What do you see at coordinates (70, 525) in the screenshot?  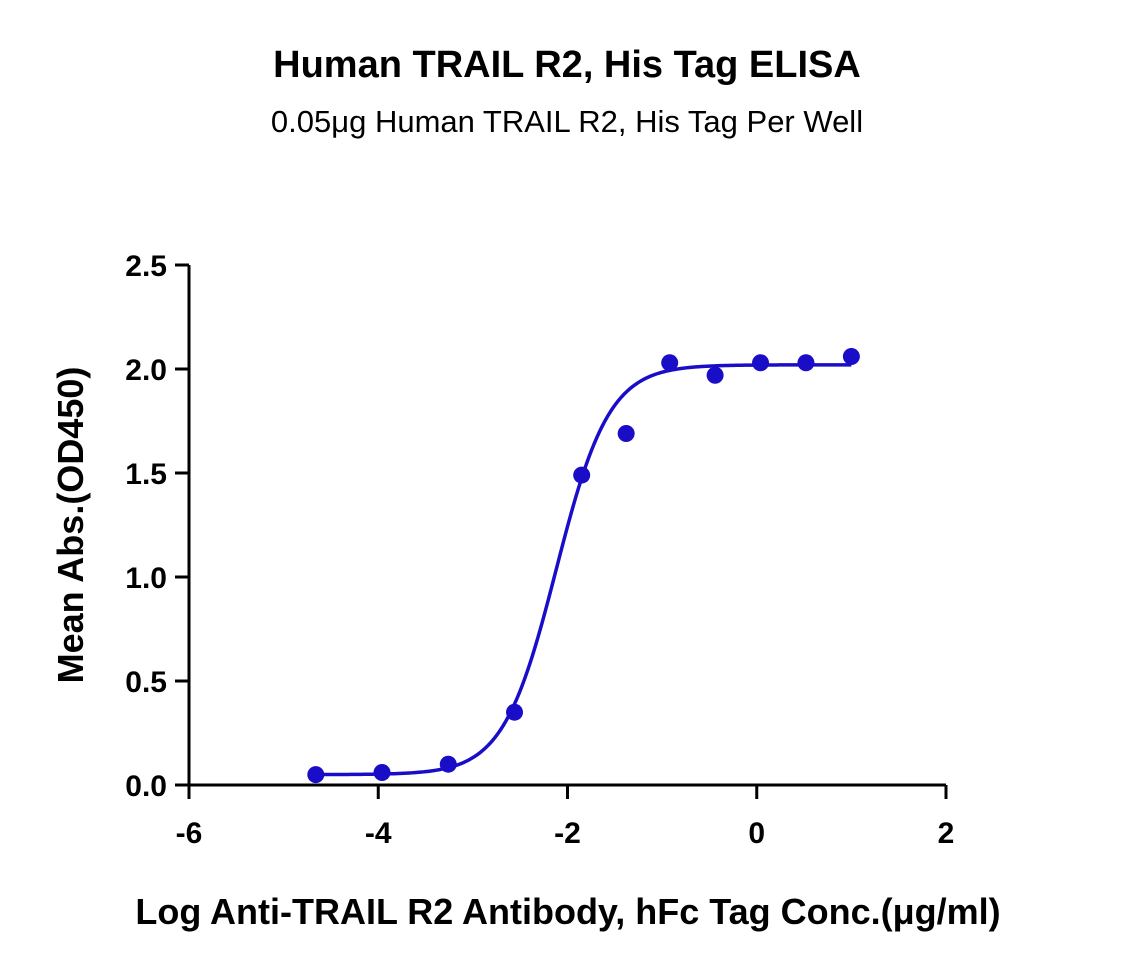 I see `y-axis-title: Mean Abs.(OD450)` at bounding box center [70, 525].